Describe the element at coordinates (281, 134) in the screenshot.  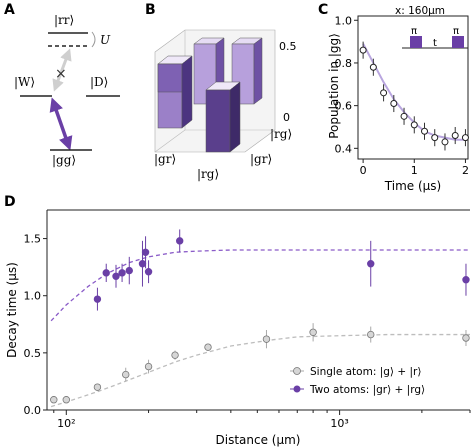
I see `basis-label-rg-right: |rg⟩` at that location.